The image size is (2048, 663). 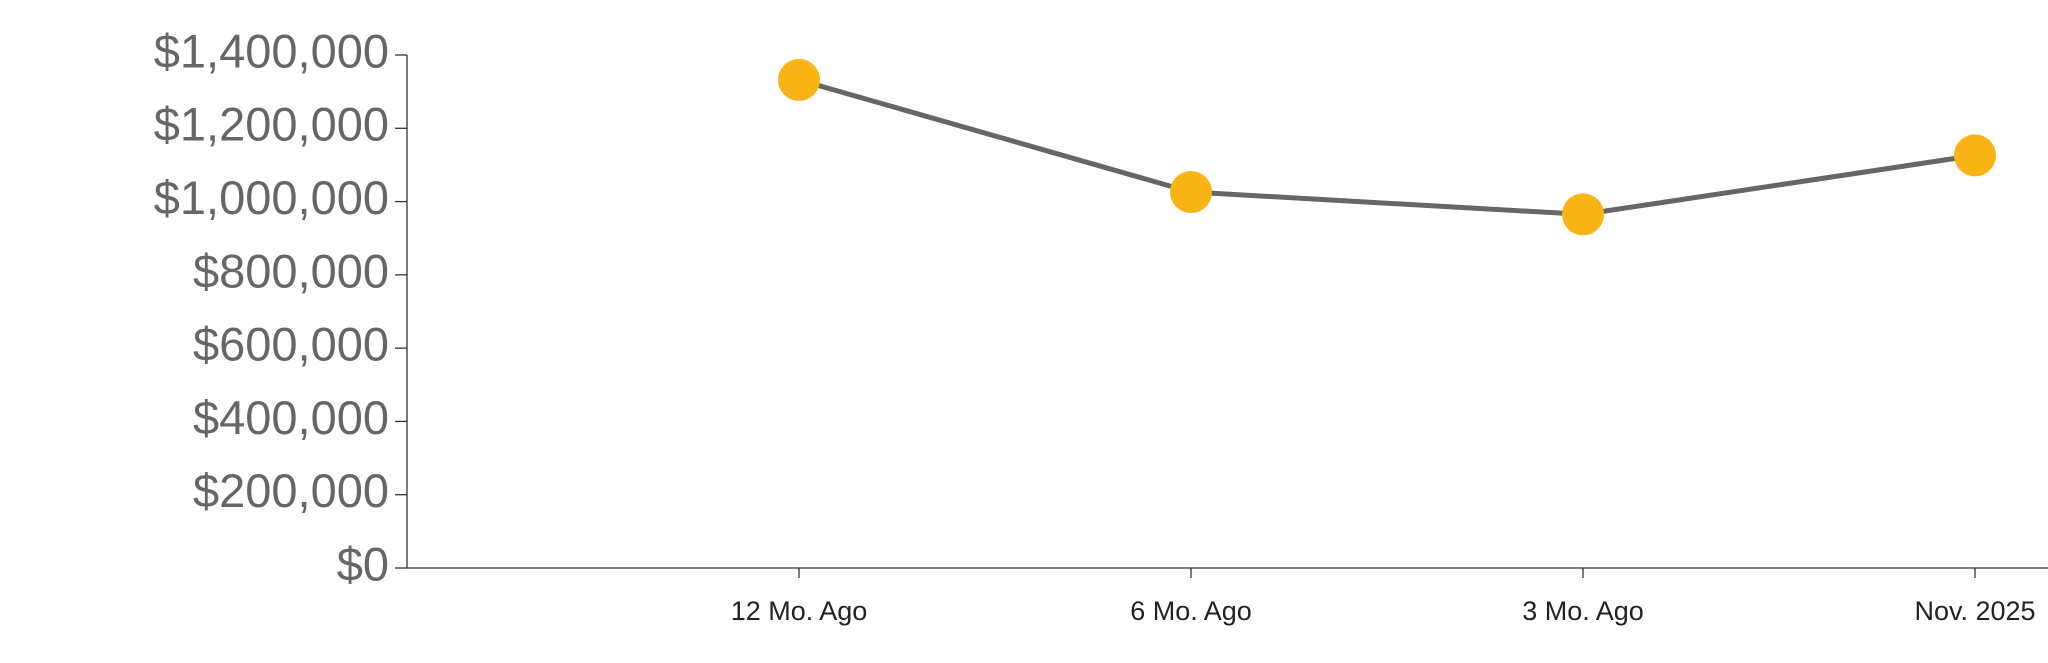 What do you see at coordinates (291, 270) in the screenshot?
I see `y-tick-label: $800,000` at bounding box center [291, 270].